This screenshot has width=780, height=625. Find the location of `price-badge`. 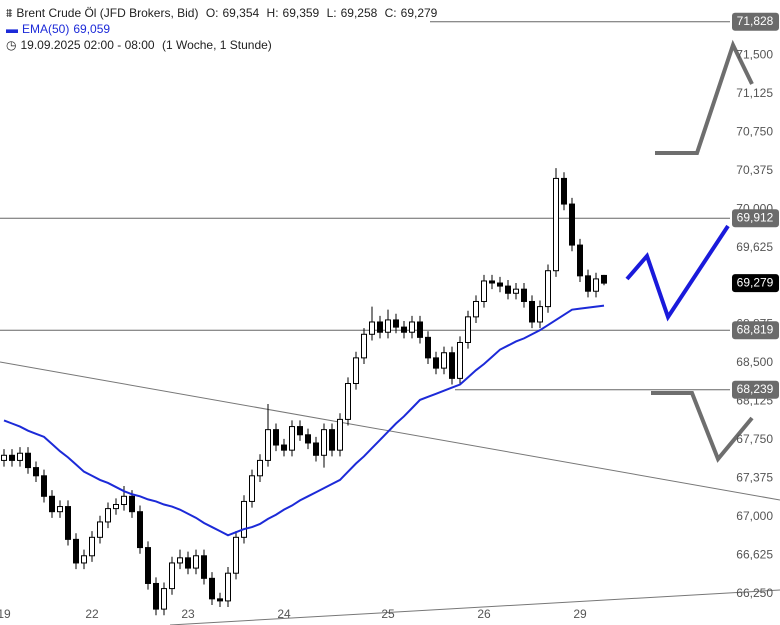

price-badge is located at coordinates (755, 283).